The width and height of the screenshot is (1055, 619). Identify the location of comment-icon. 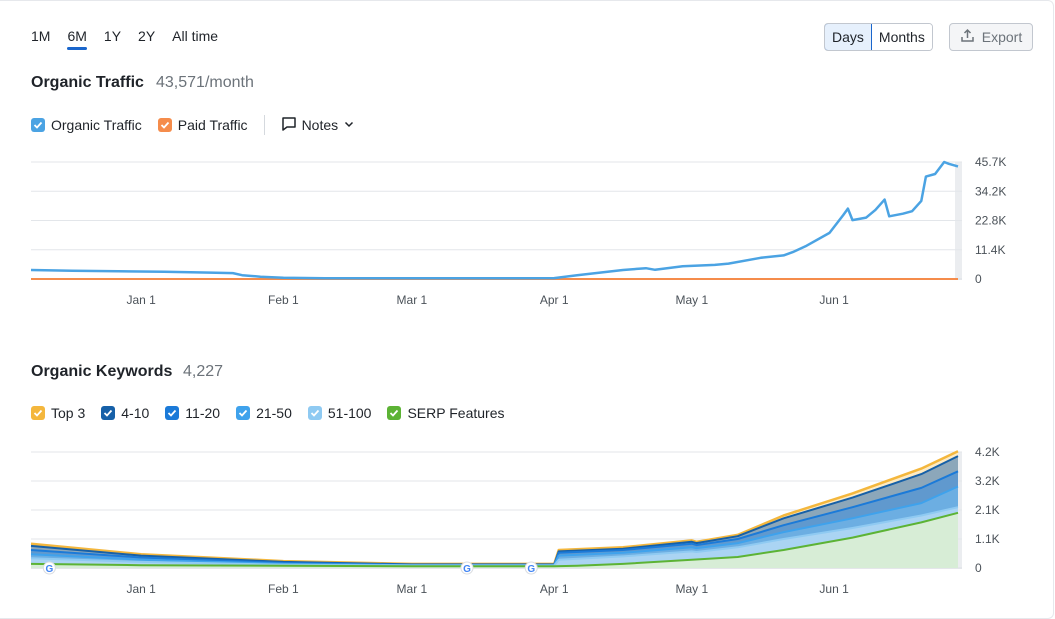
(289, 125).